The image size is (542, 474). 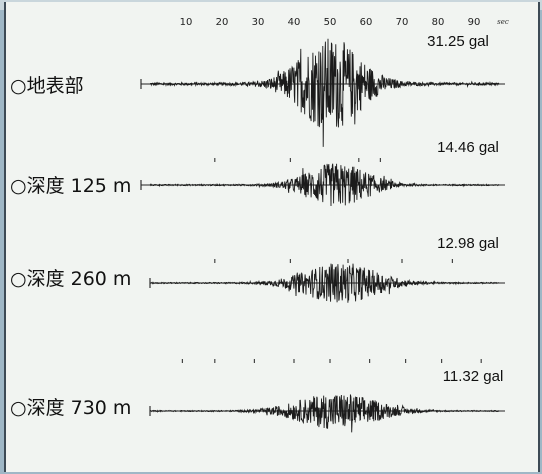 I want to click on x-tick-label: 20, so click(x=222, y=22).